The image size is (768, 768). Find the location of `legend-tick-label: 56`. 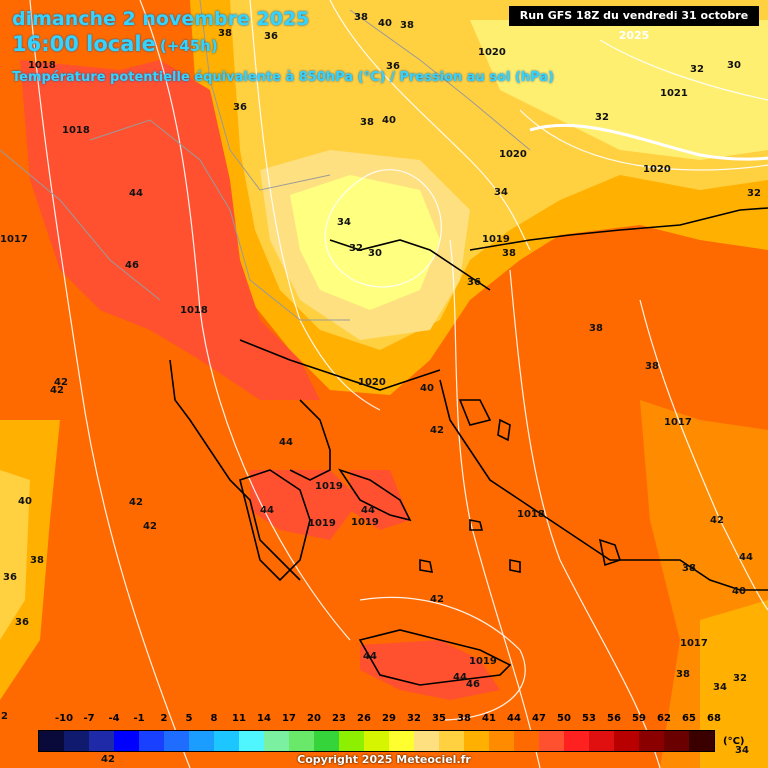

legend-tick-label: 56 is located at coordinates (614, 718).